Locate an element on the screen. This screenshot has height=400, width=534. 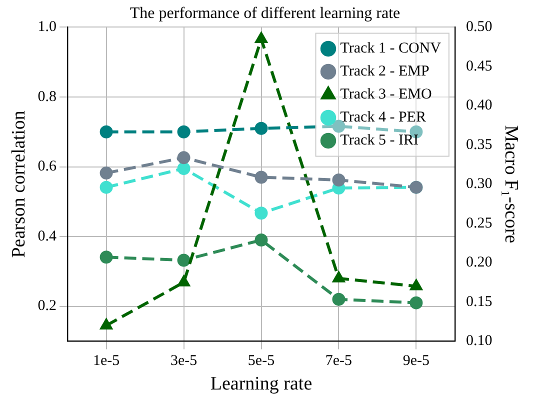
x-tick-label: 7e-5 is located at coordinates (338, 361).